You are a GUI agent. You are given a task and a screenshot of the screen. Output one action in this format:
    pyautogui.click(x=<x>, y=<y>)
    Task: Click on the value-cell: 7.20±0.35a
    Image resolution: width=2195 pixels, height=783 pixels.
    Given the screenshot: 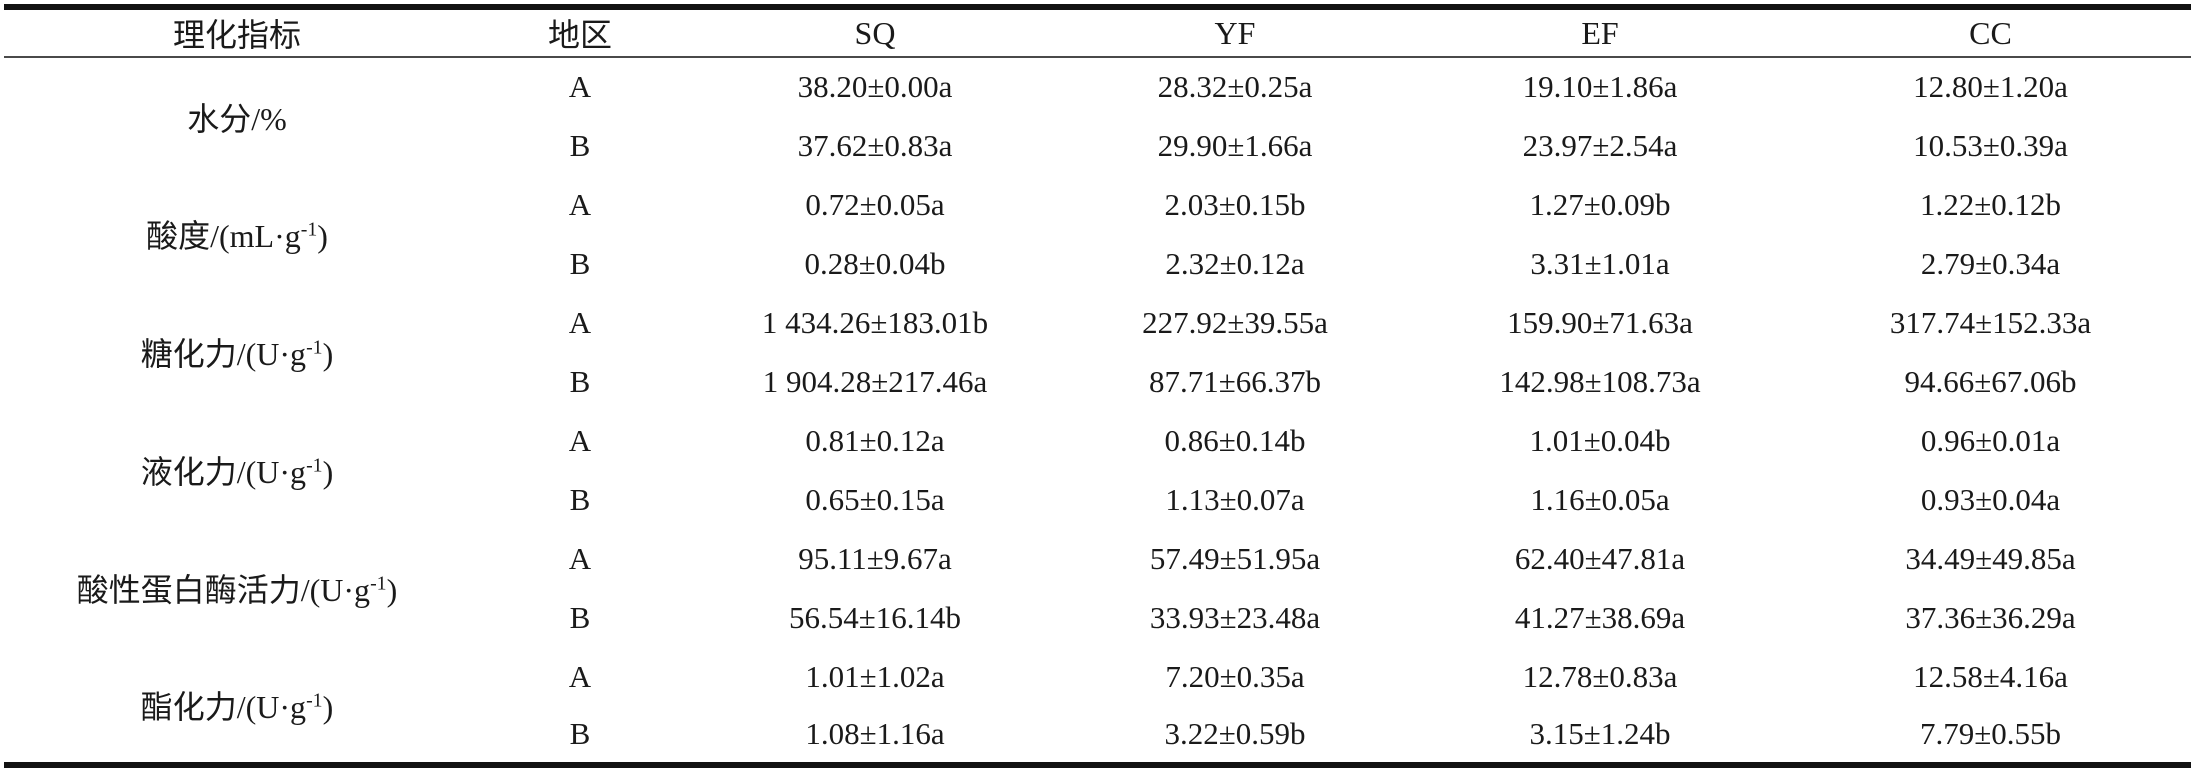 What is the action you would take?
    pyautogui.click(x=1235, y=676)
    